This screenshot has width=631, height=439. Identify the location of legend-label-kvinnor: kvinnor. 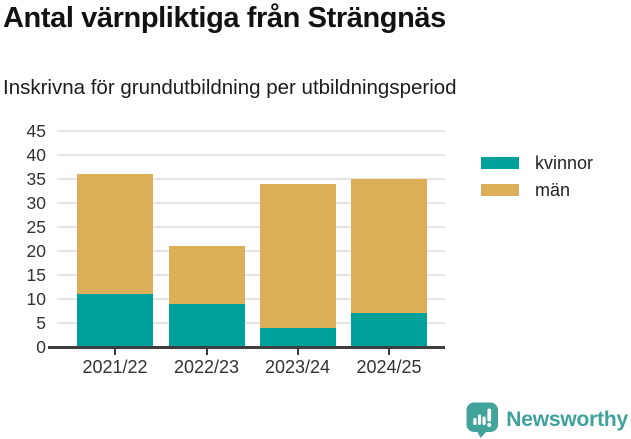
(564, 162).